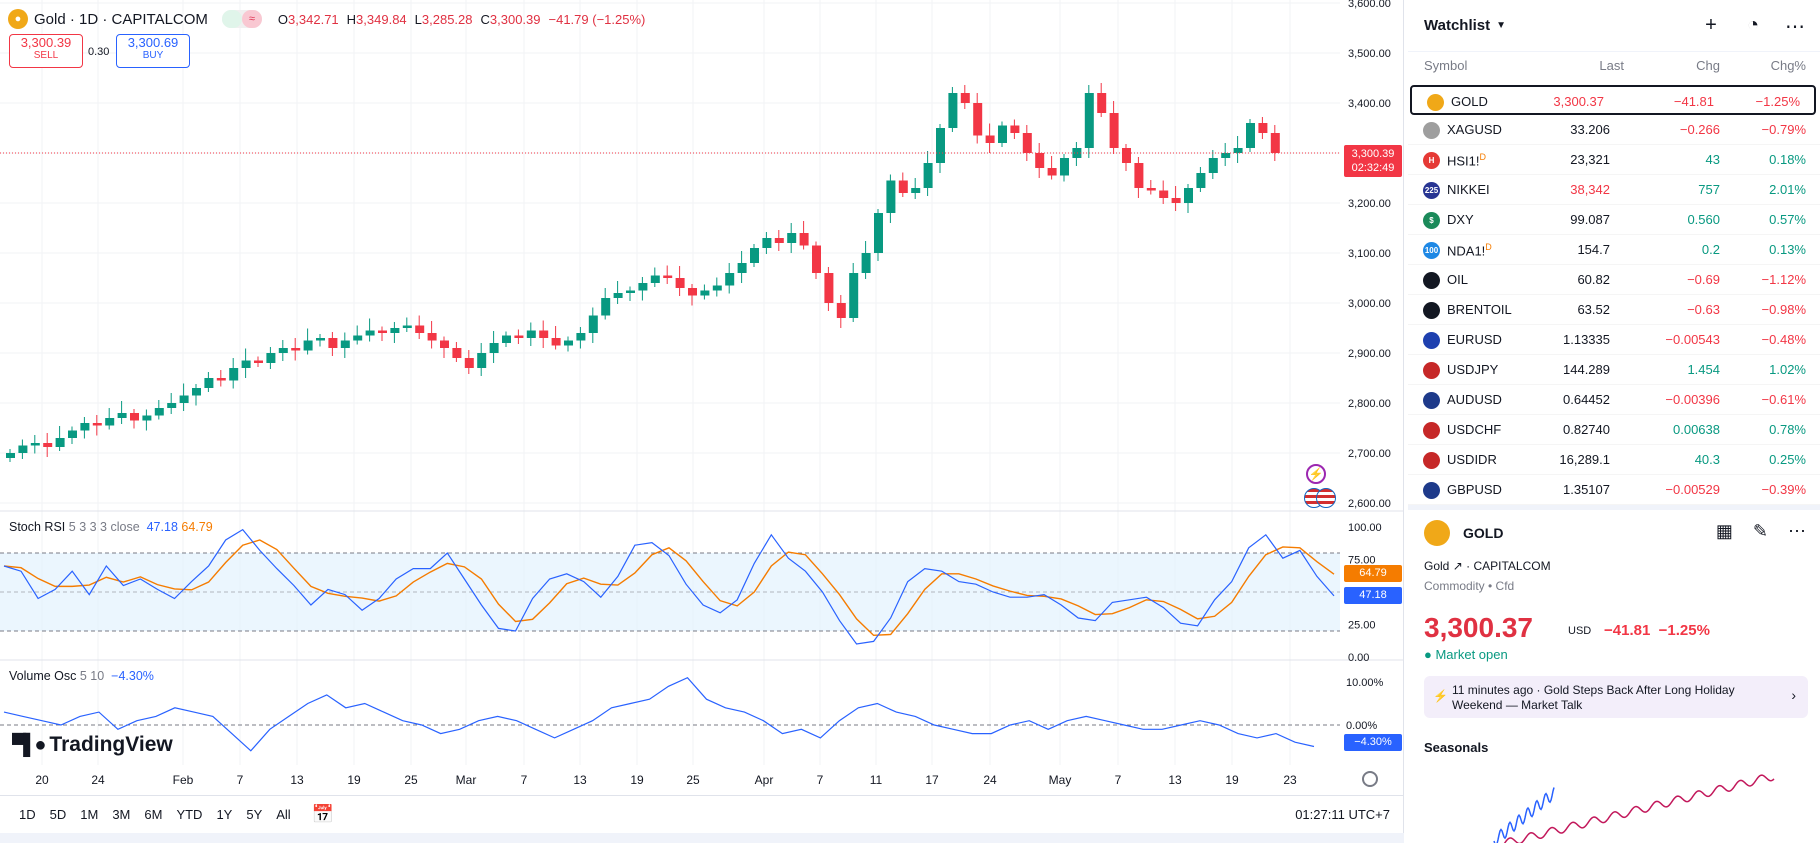  What do you see at coordinates (1362, 561) in the screenshot?
I see `stoch-axis-label: 75.00` at bounding box center [1362, 561].